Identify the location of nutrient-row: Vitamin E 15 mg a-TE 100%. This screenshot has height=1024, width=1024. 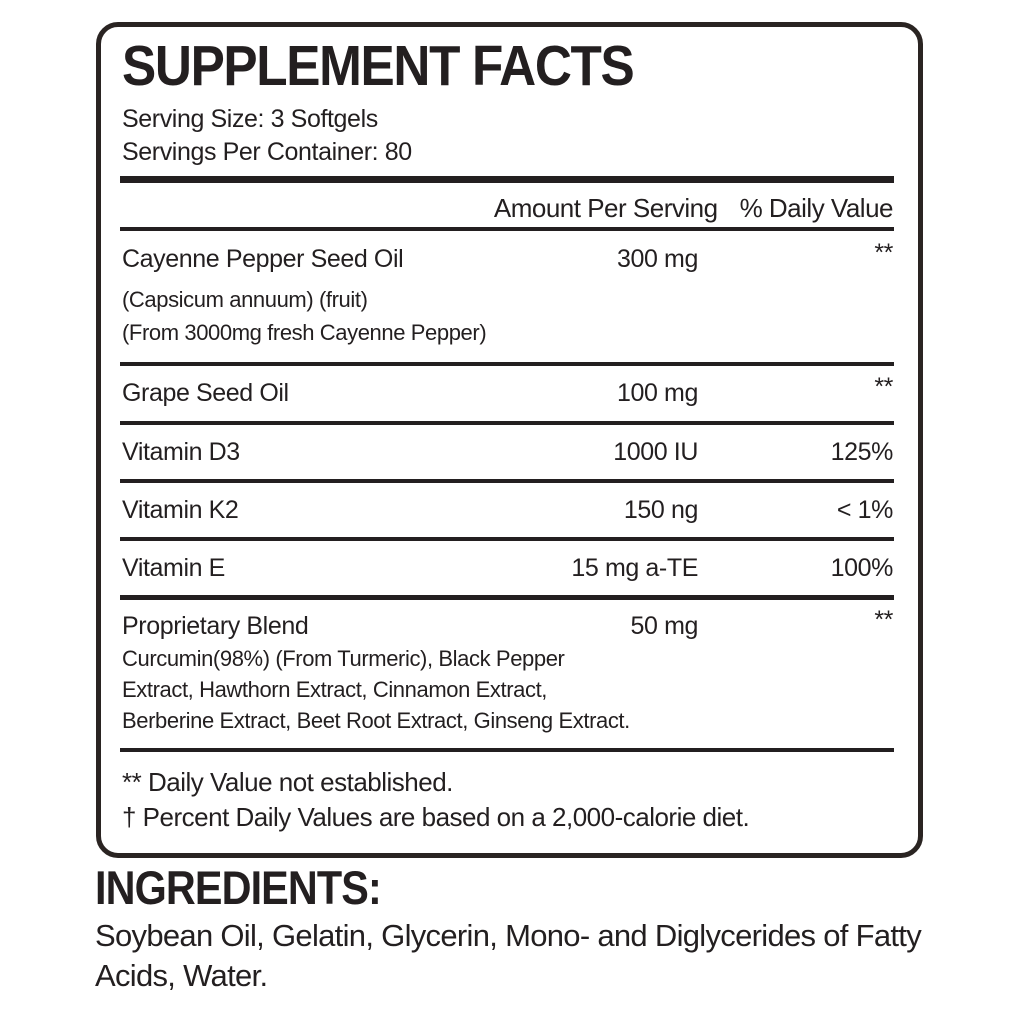
(507, 568).